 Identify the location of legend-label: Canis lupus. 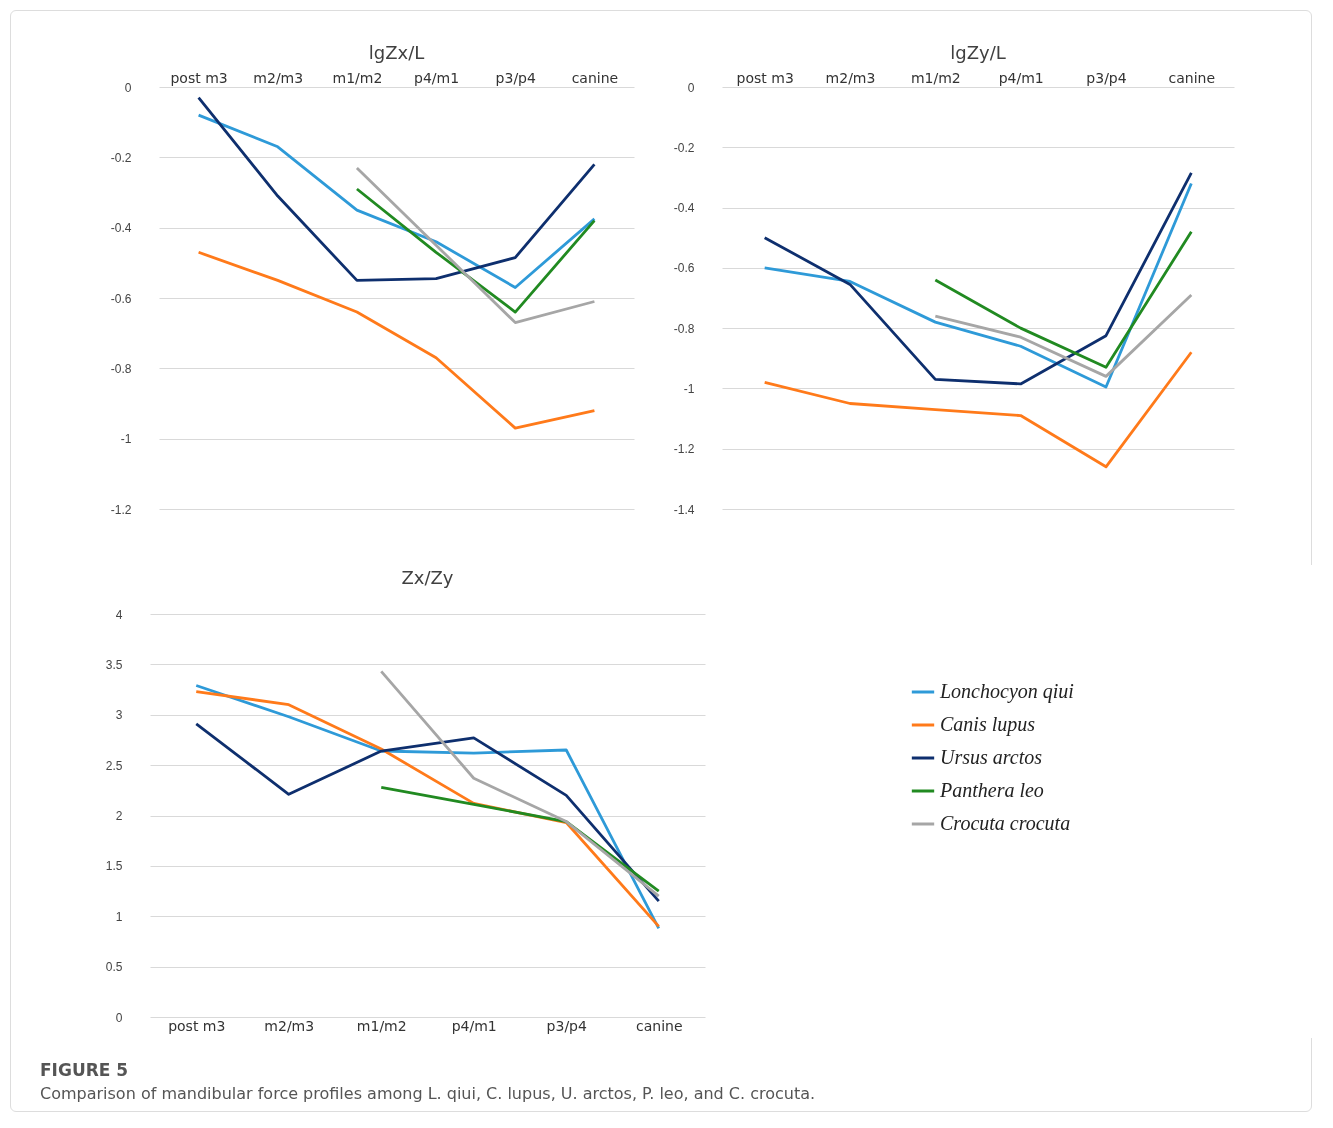
(988, 724).